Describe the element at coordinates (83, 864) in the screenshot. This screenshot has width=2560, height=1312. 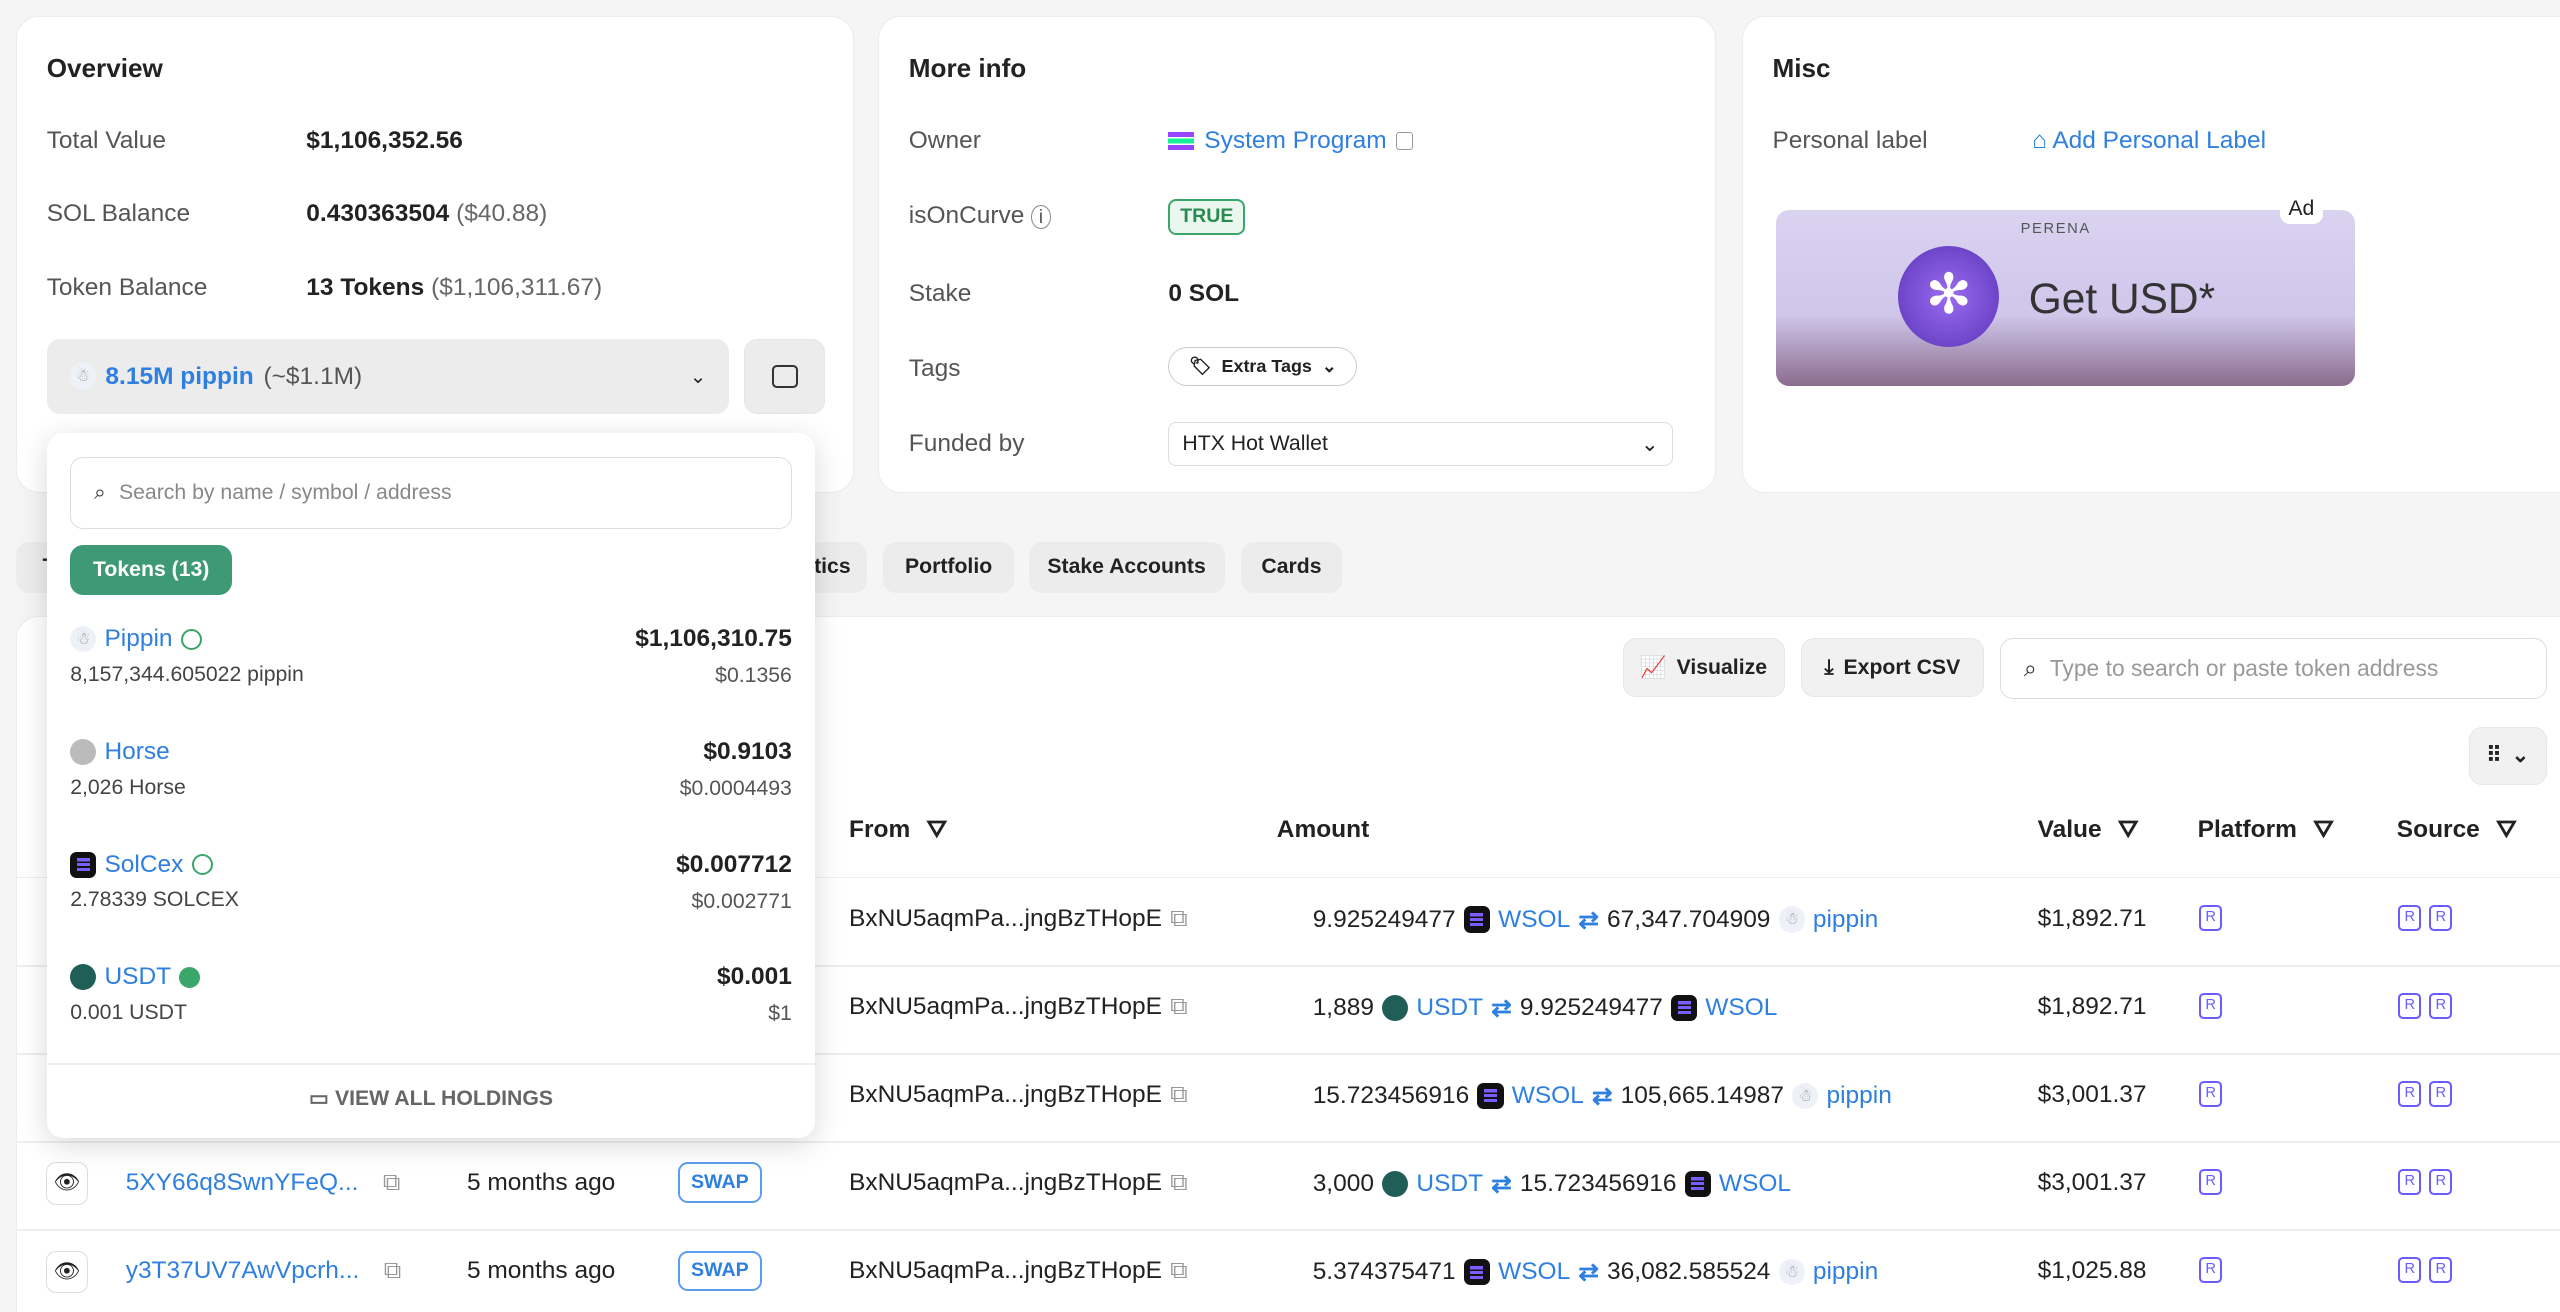
I see `solcex-icon` at that location.